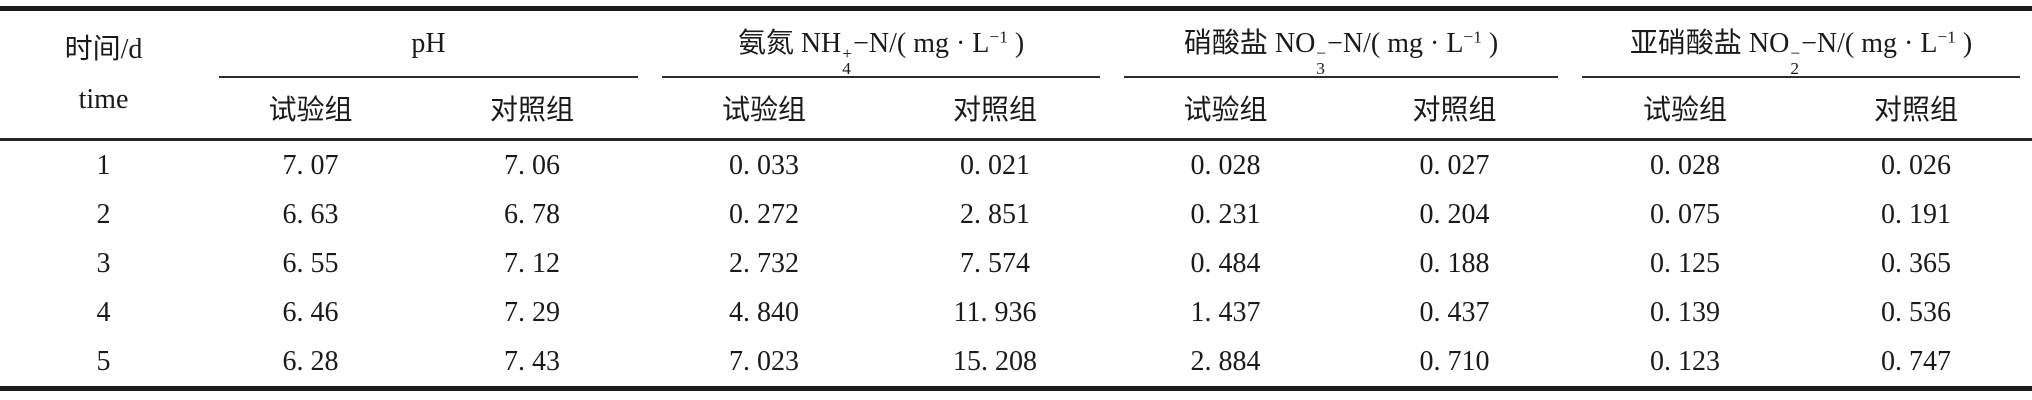 Image resolution: width=2032 pixels, height=400 pixels. Describe the element at coordinates (1916, 263) in the screenshot. I see `cell-no2-ctrl: 0. 365` at that location.